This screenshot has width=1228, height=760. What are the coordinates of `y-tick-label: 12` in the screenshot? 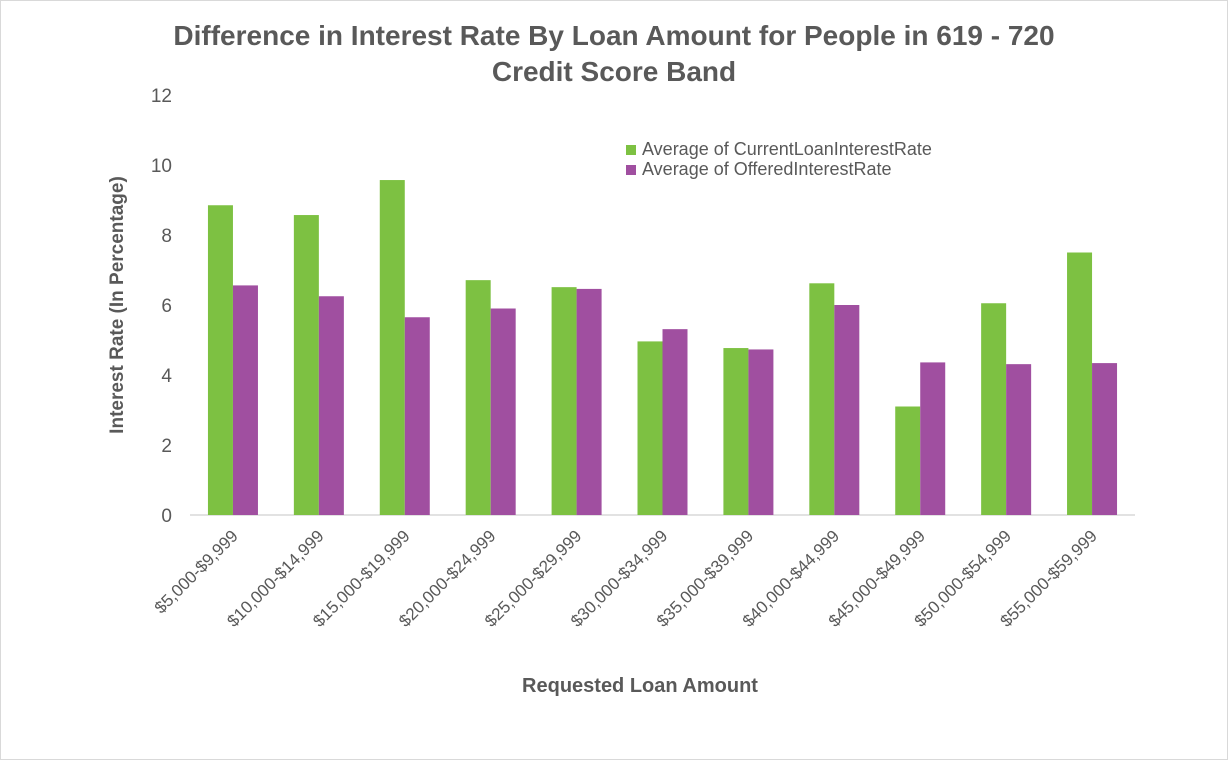 It's located at (161, 96).